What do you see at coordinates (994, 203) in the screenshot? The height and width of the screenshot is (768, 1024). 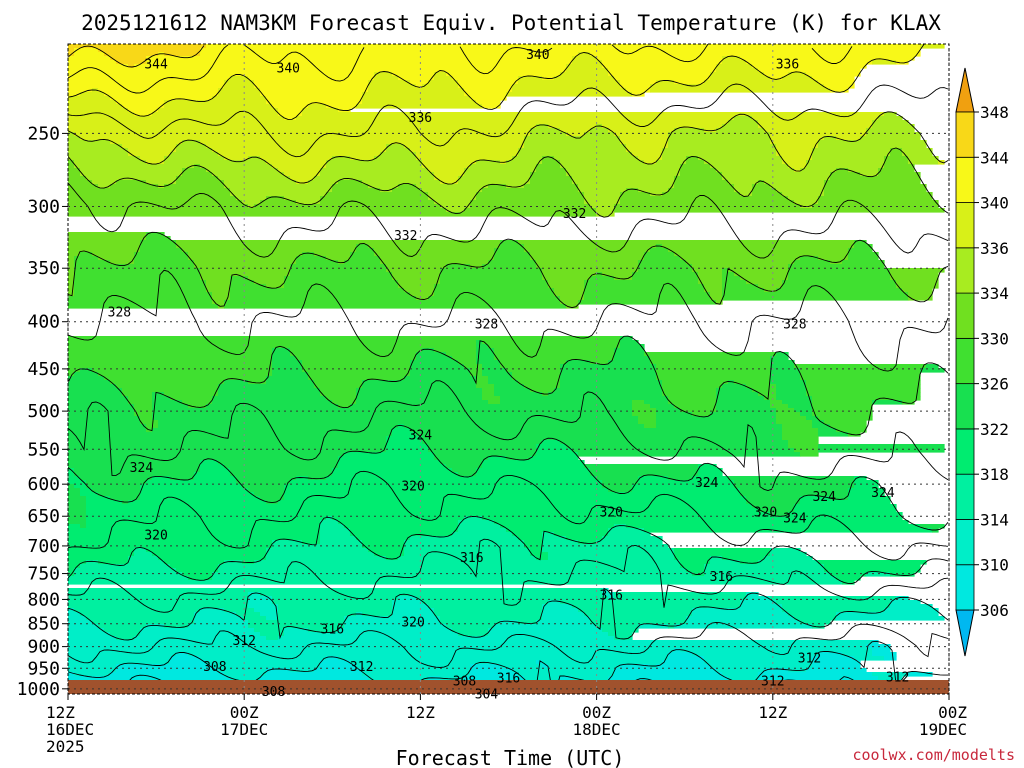 I see `colorbar-label: 340` at bounding box center [994, 203].